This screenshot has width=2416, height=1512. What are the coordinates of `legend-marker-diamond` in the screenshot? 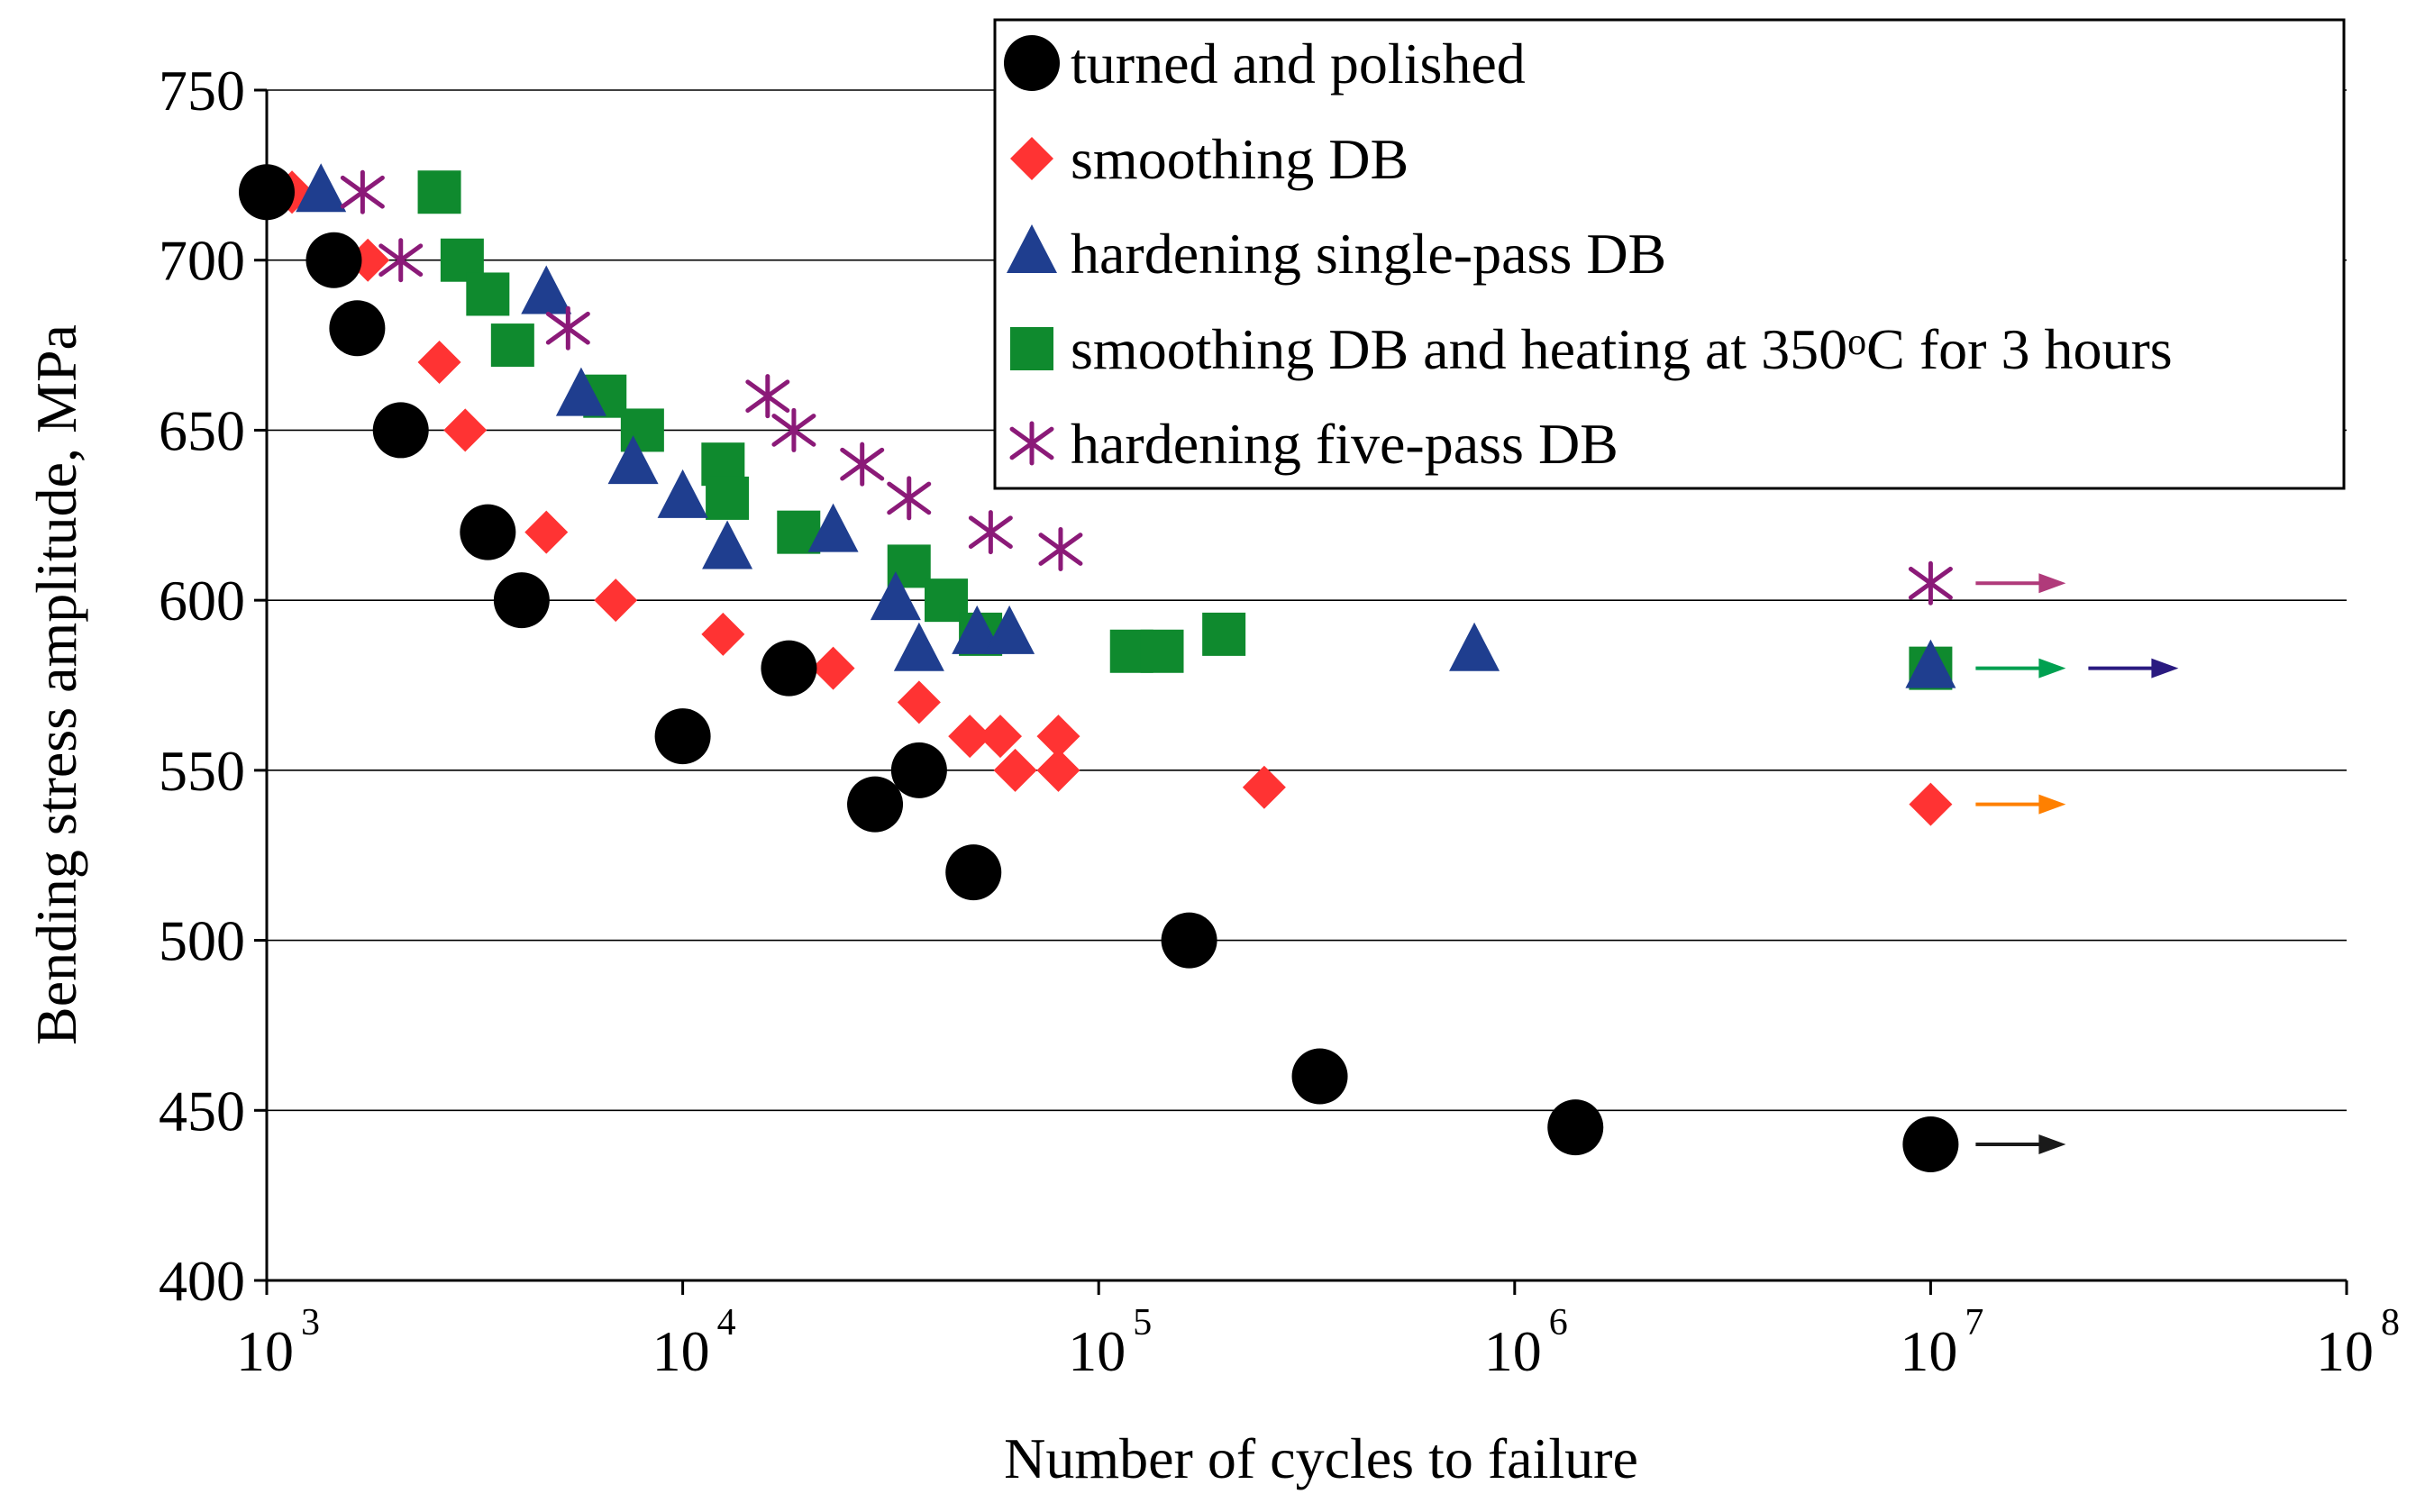 It's located at (1031, 158).